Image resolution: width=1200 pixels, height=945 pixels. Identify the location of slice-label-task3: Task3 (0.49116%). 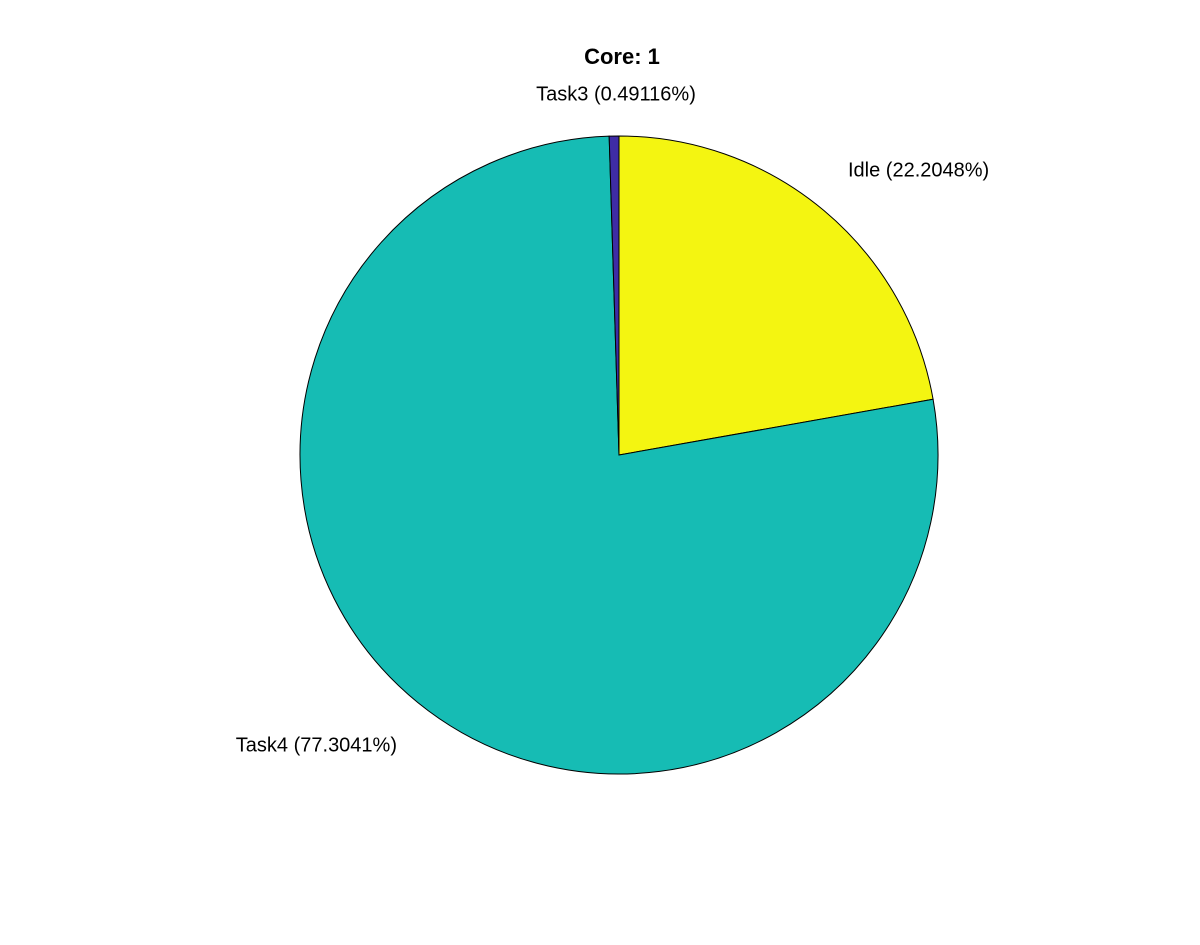
(616, 94).